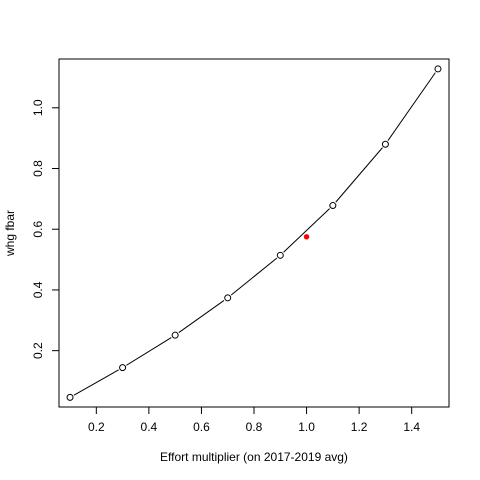 The width and height of the screenshot is (480, 480). Describe the element at coordinates (254, 457) in the screenshot. I see `x-axis-label: Effort multiplier (on 2017-2019 avg)` at that location.